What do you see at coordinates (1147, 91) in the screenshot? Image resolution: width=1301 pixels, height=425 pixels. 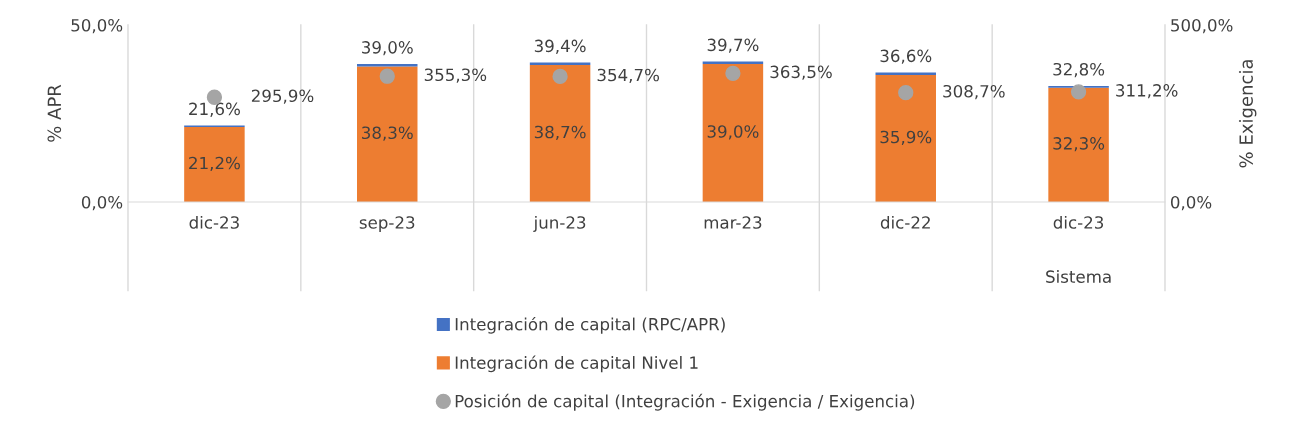 I see `data-label: 311,2%` at bounding box center [1147, 91].